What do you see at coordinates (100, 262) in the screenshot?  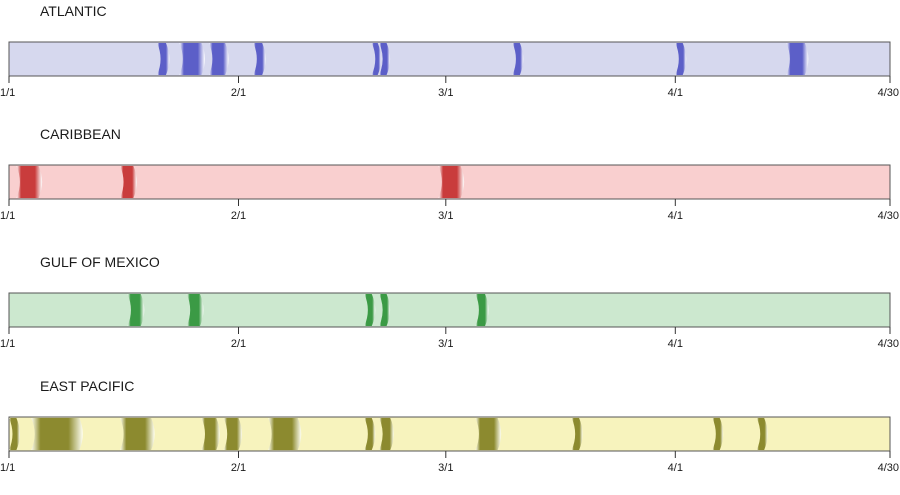 I see `panel-title: GULF OF MEXICO` at bounding box center [100, 262].